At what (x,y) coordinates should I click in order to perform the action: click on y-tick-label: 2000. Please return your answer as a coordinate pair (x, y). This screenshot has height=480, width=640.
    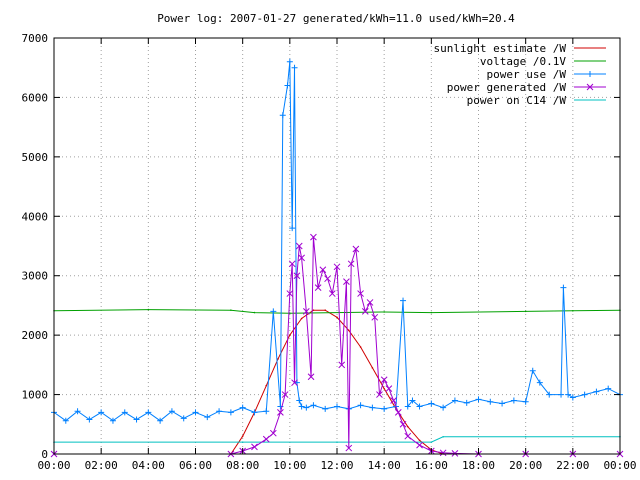
    Looking at the image, I should click on (35, 335).